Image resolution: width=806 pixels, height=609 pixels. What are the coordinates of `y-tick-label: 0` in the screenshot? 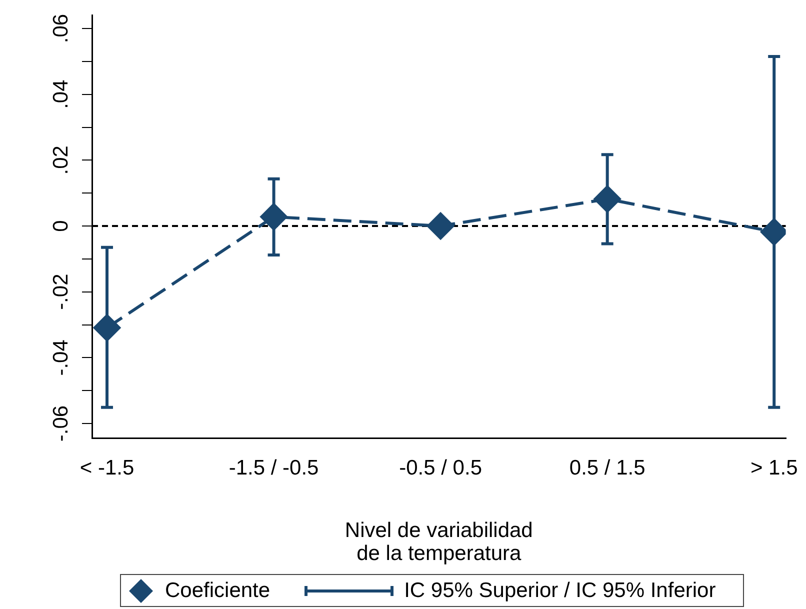 It's located at (60, 226).